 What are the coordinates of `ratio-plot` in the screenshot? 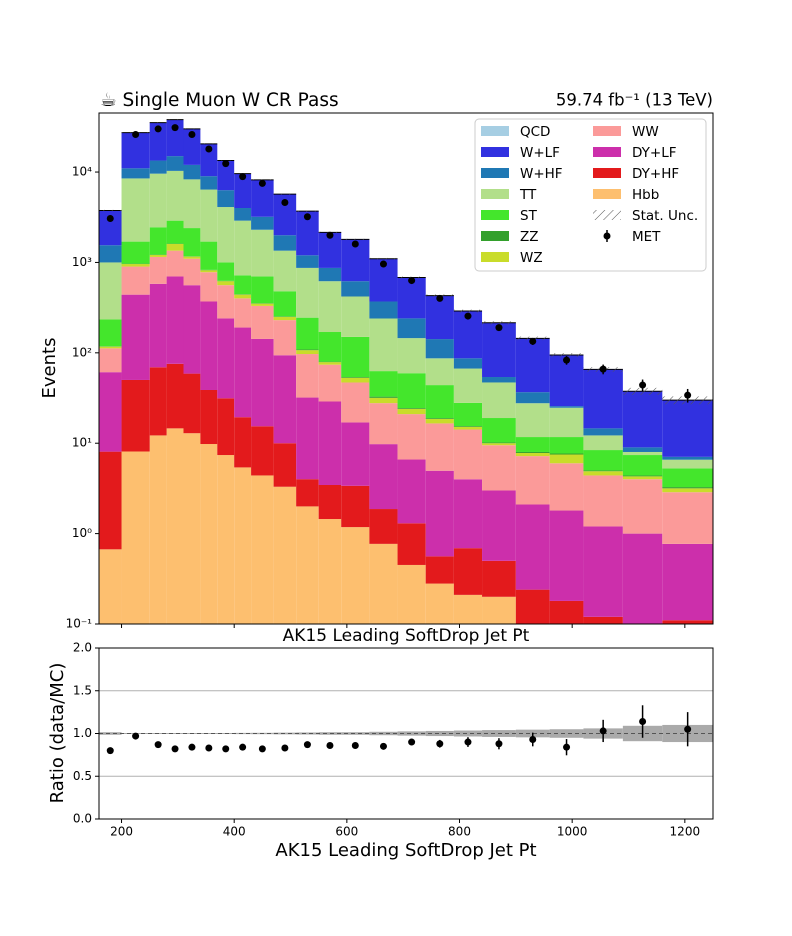 It's located at (406, 733).